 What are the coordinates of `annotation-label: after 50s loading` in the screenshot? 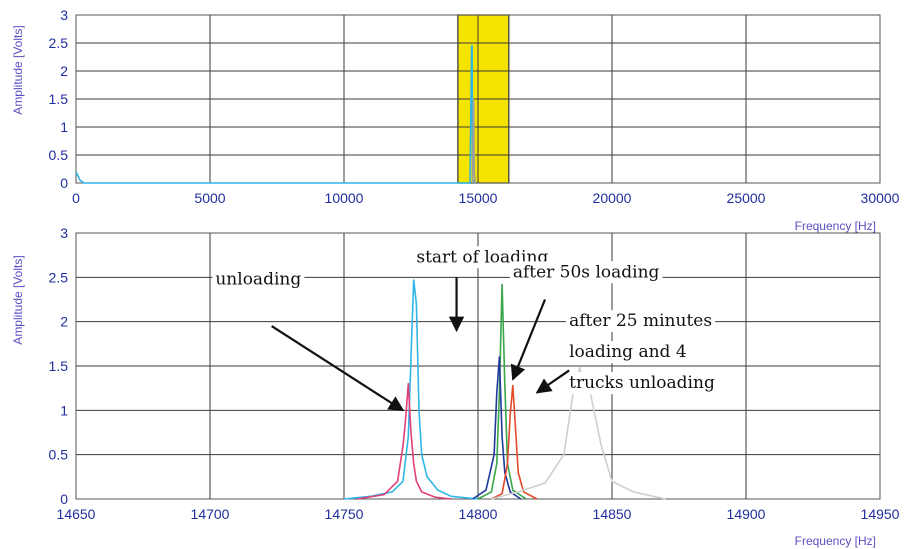 It's located at (586, 272).